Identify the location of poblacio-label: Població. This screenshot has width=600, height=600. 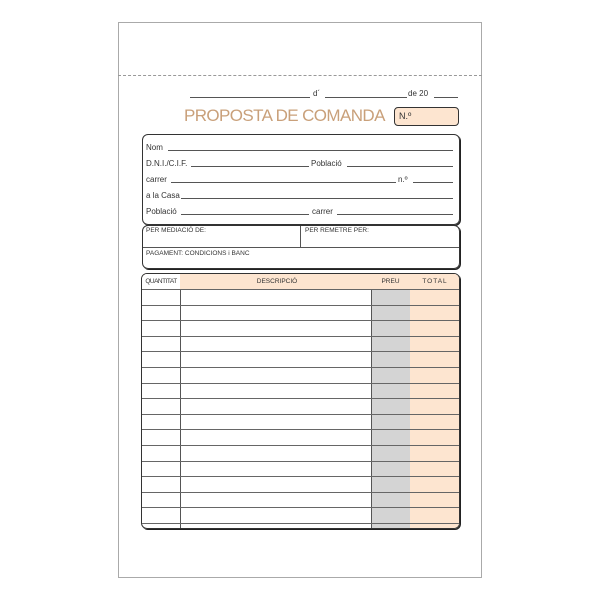
(326, 163).